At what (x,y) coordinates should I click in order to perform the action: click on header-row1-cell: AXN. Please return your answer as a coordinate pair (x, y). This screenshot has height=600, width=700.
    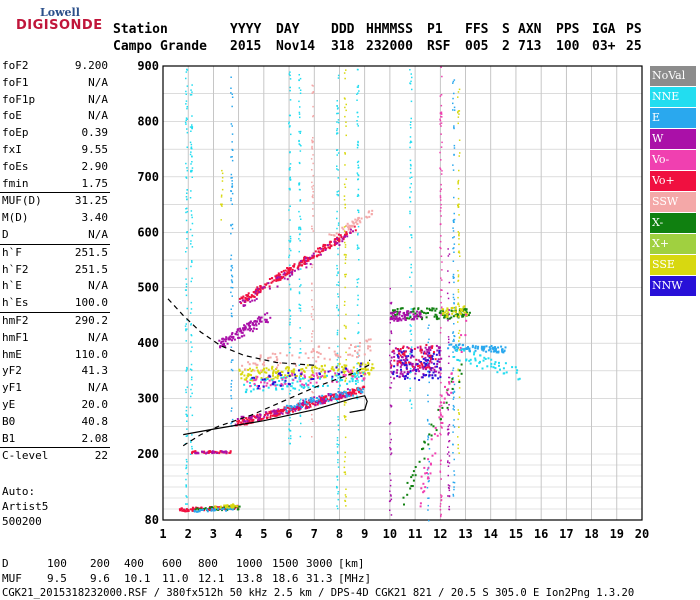
    Looking at the image, I should click on (530, 29).